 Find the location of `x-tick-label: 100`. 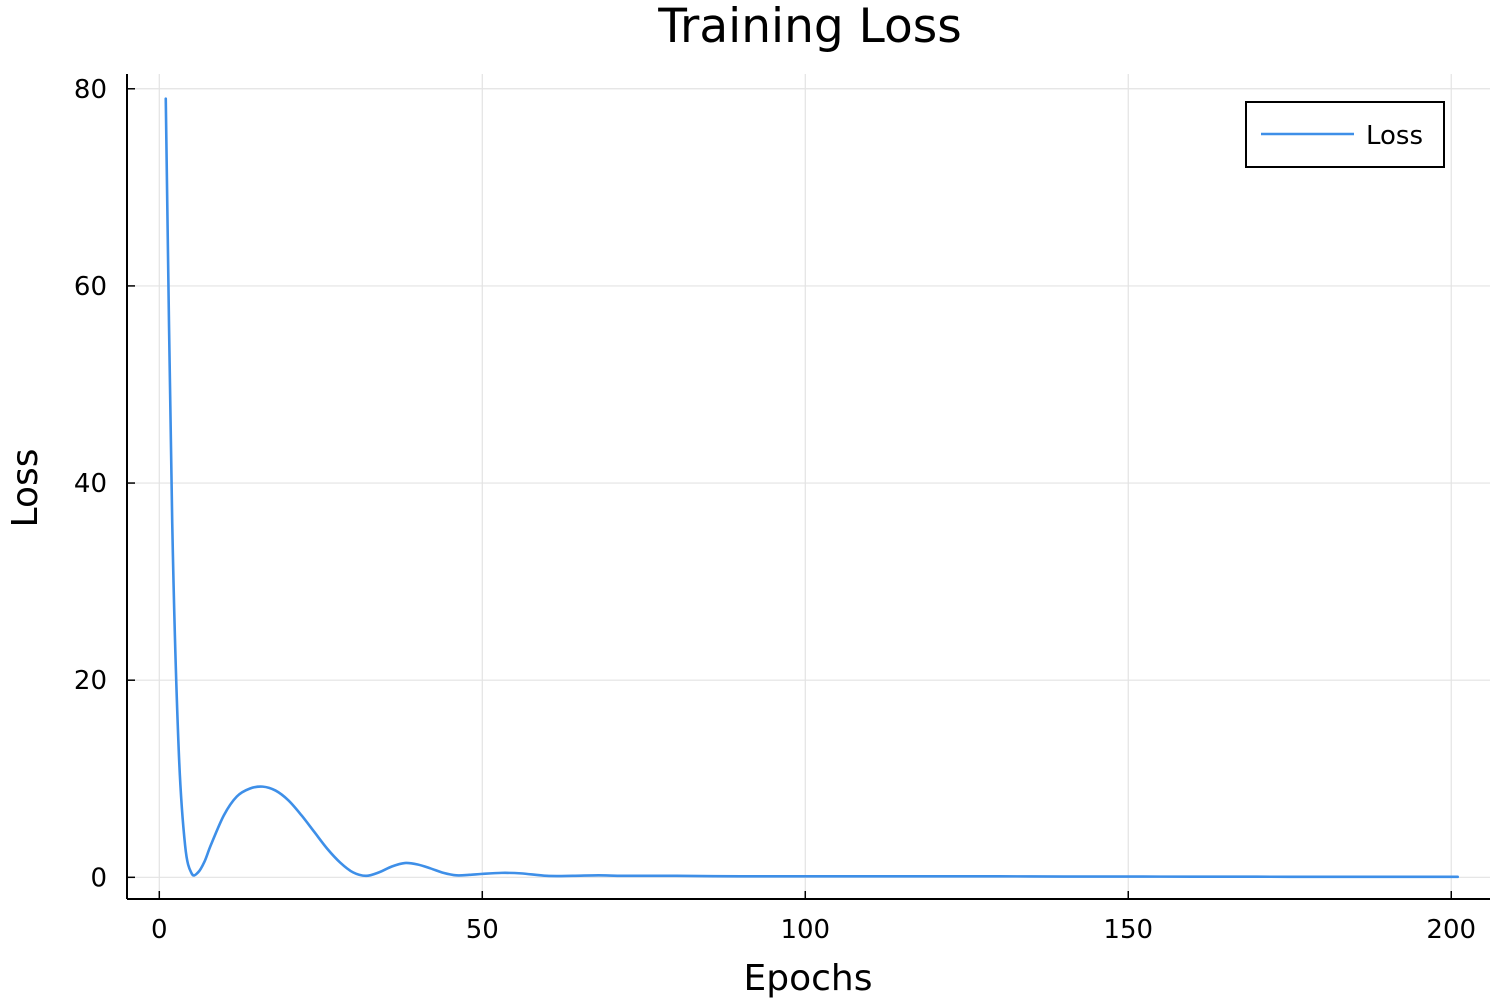

x-tick-label: 100 is located at coordinates (805, 930).